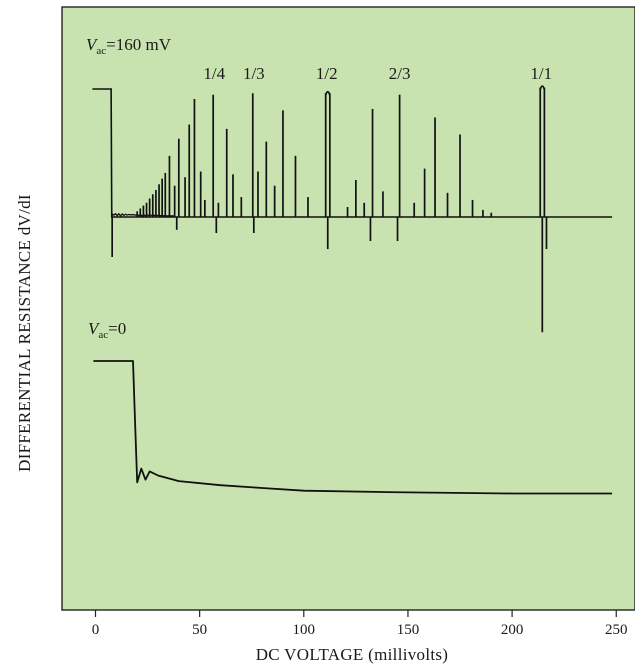 The width and height of the screenshot is (635, 666). I want to click on bottom-panel-label-value: =0, so click(117, 328).